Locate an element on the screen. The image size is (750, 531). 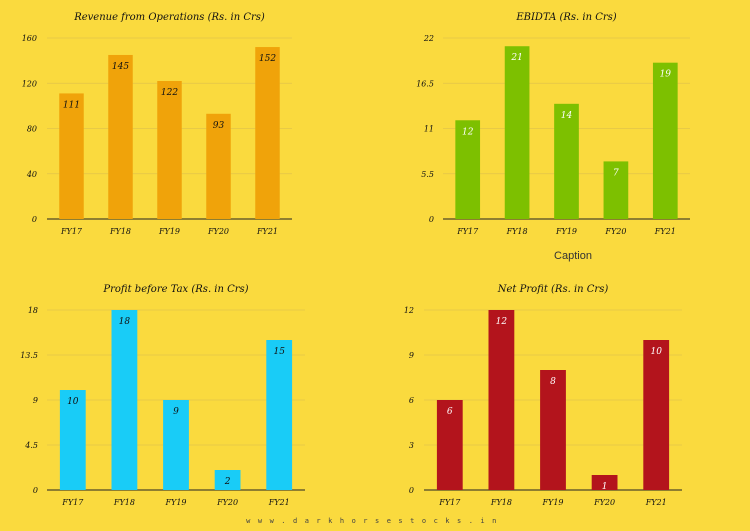
data-label: 19 is located at coordinates (666, 75).